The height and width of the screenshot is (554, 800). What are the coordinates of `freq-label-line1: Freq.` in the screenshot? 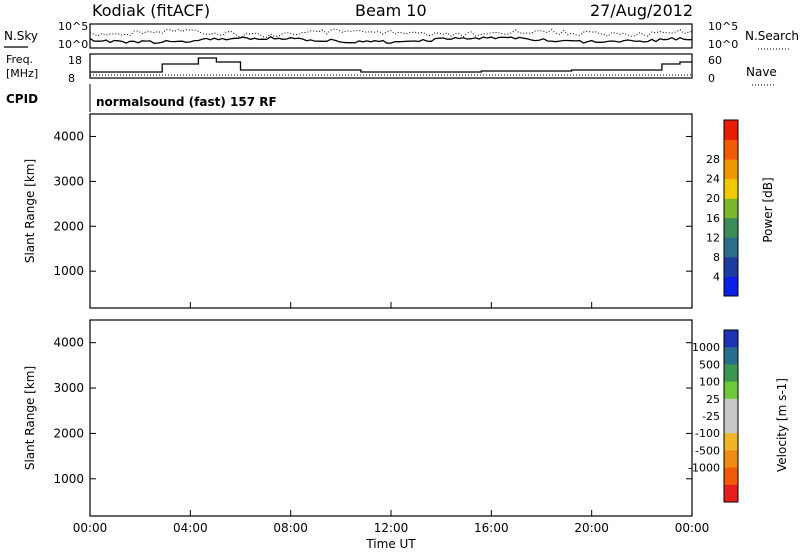 It's located at (19, 59).